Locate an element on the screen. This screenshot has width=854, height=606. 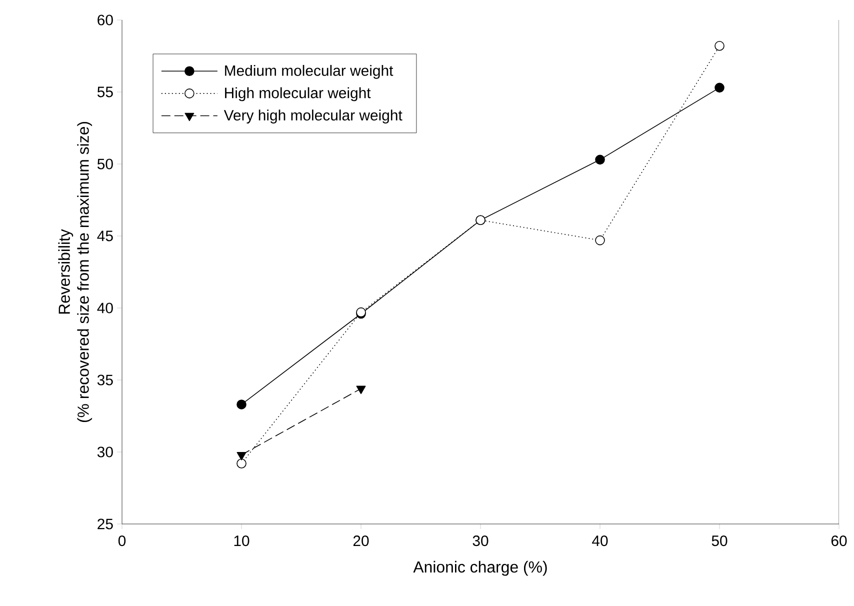
legend-label: Very high molecular weight is located at coordinates (313, 117).